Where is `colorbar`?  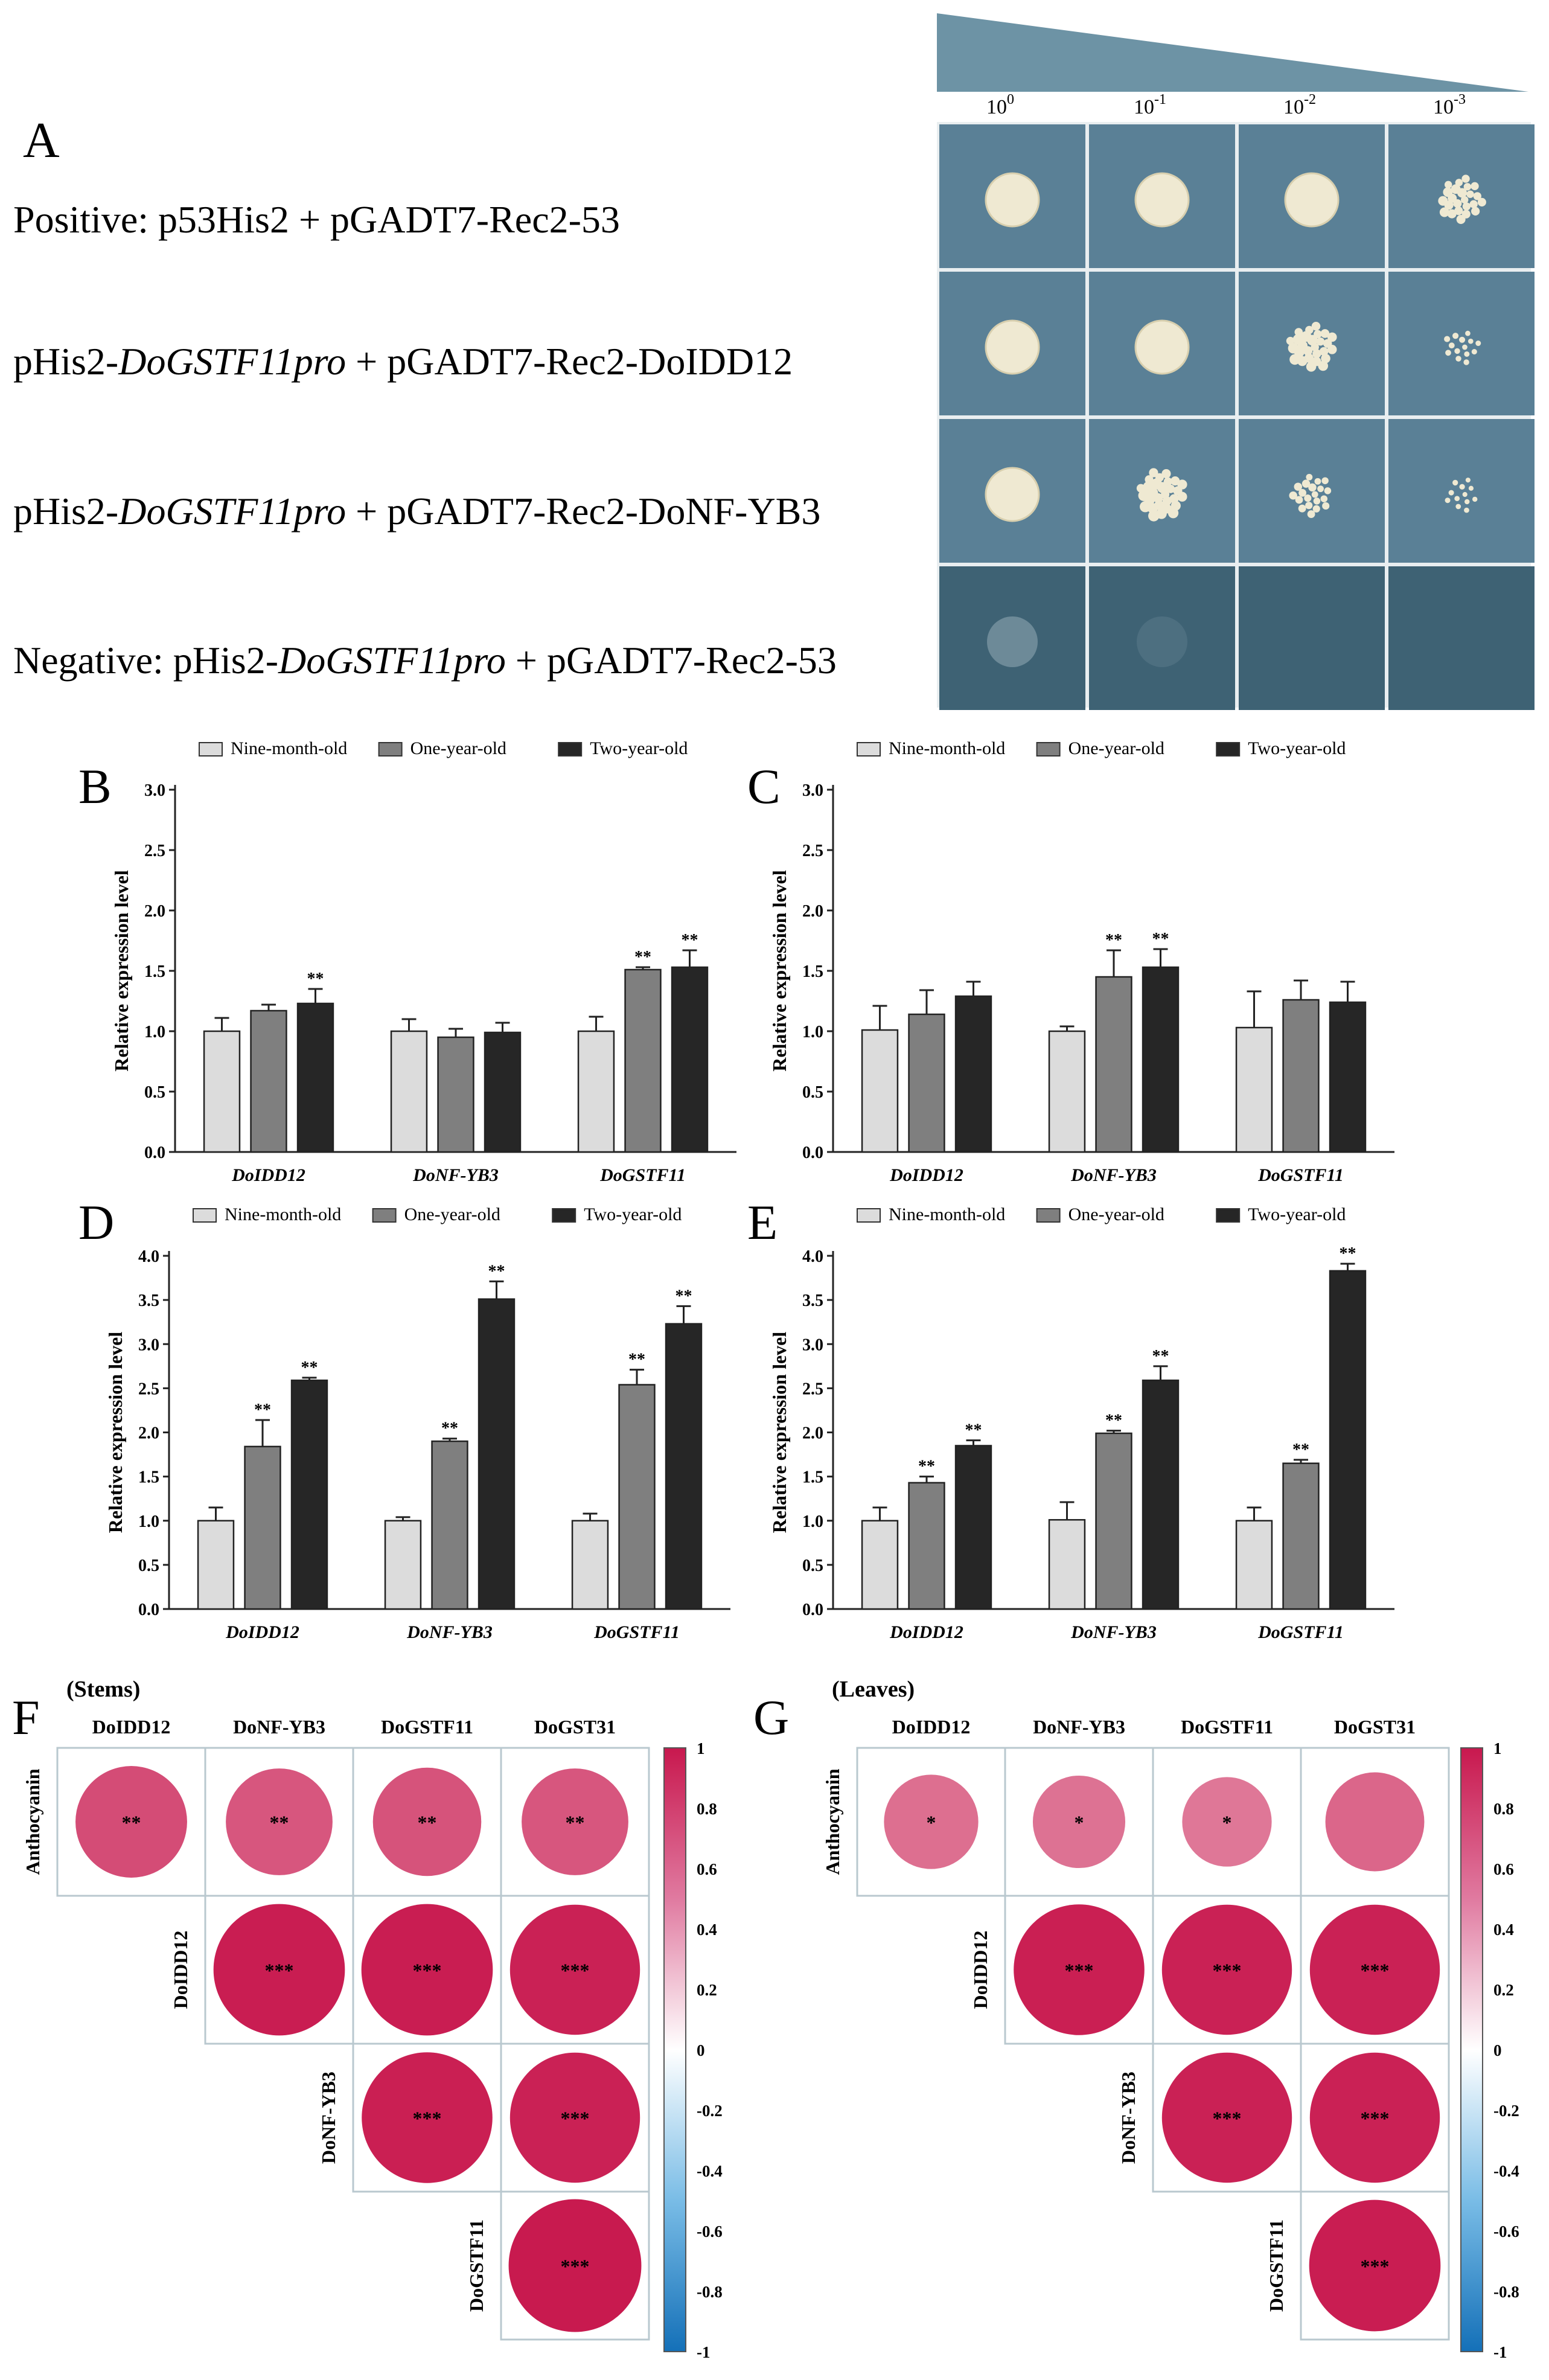 colorbar is located at coordinates (675, 2049).